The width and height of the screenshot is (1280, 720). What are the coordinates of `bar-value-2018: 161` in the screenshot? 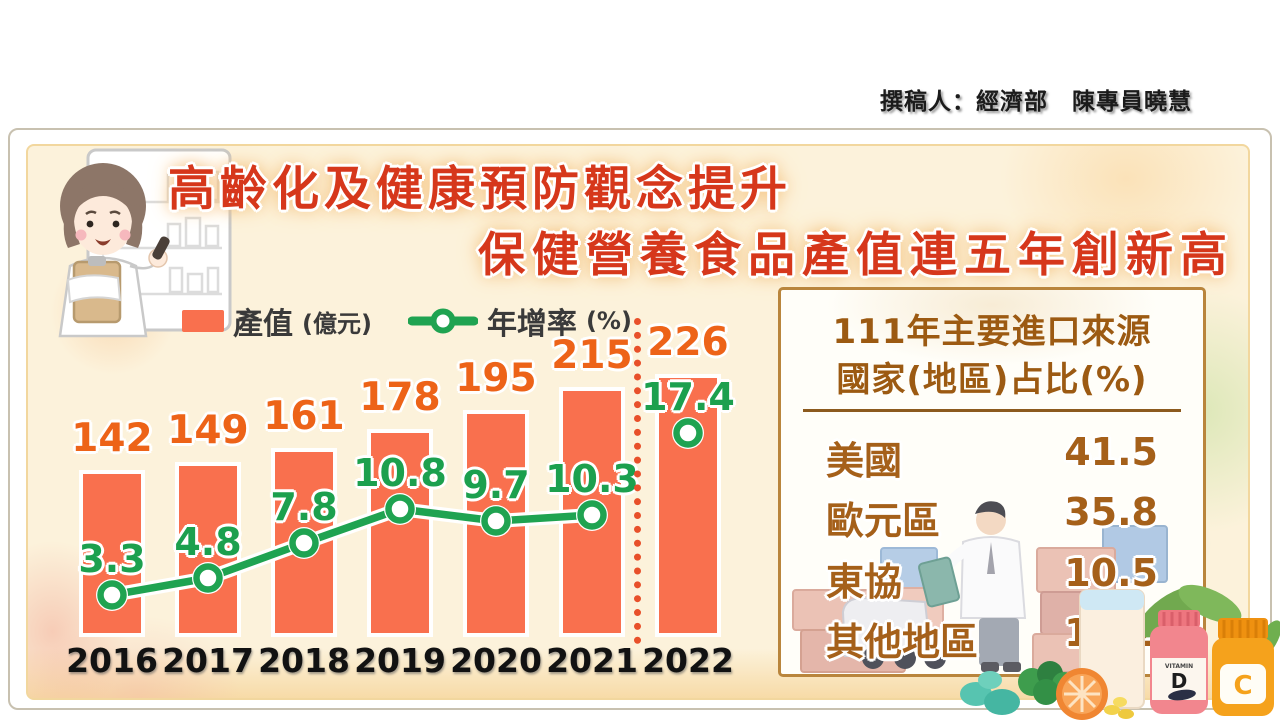 It's located at (304, 416).